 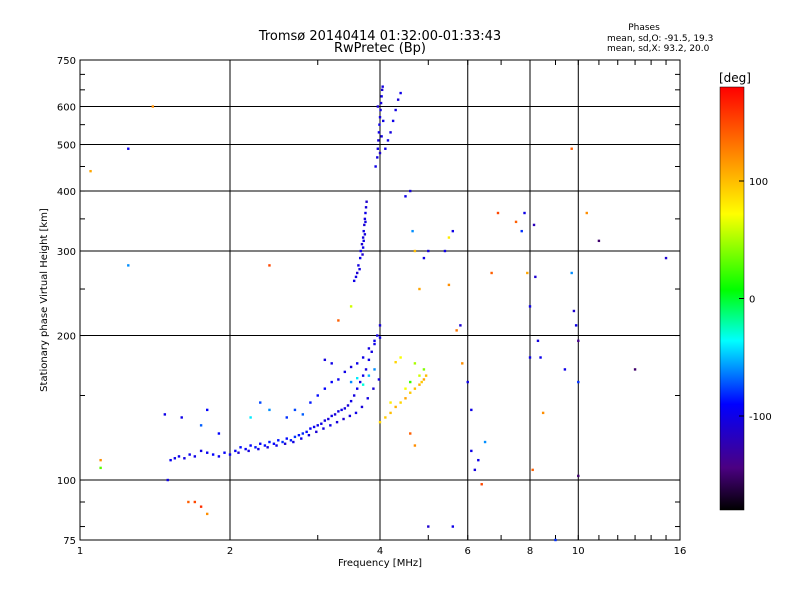 What do you see at coordinates (44, 300) in the screenshot?
I see `y-axis-label: Stationary phase Virtual Height [km]` at bounding box center [44, 300].